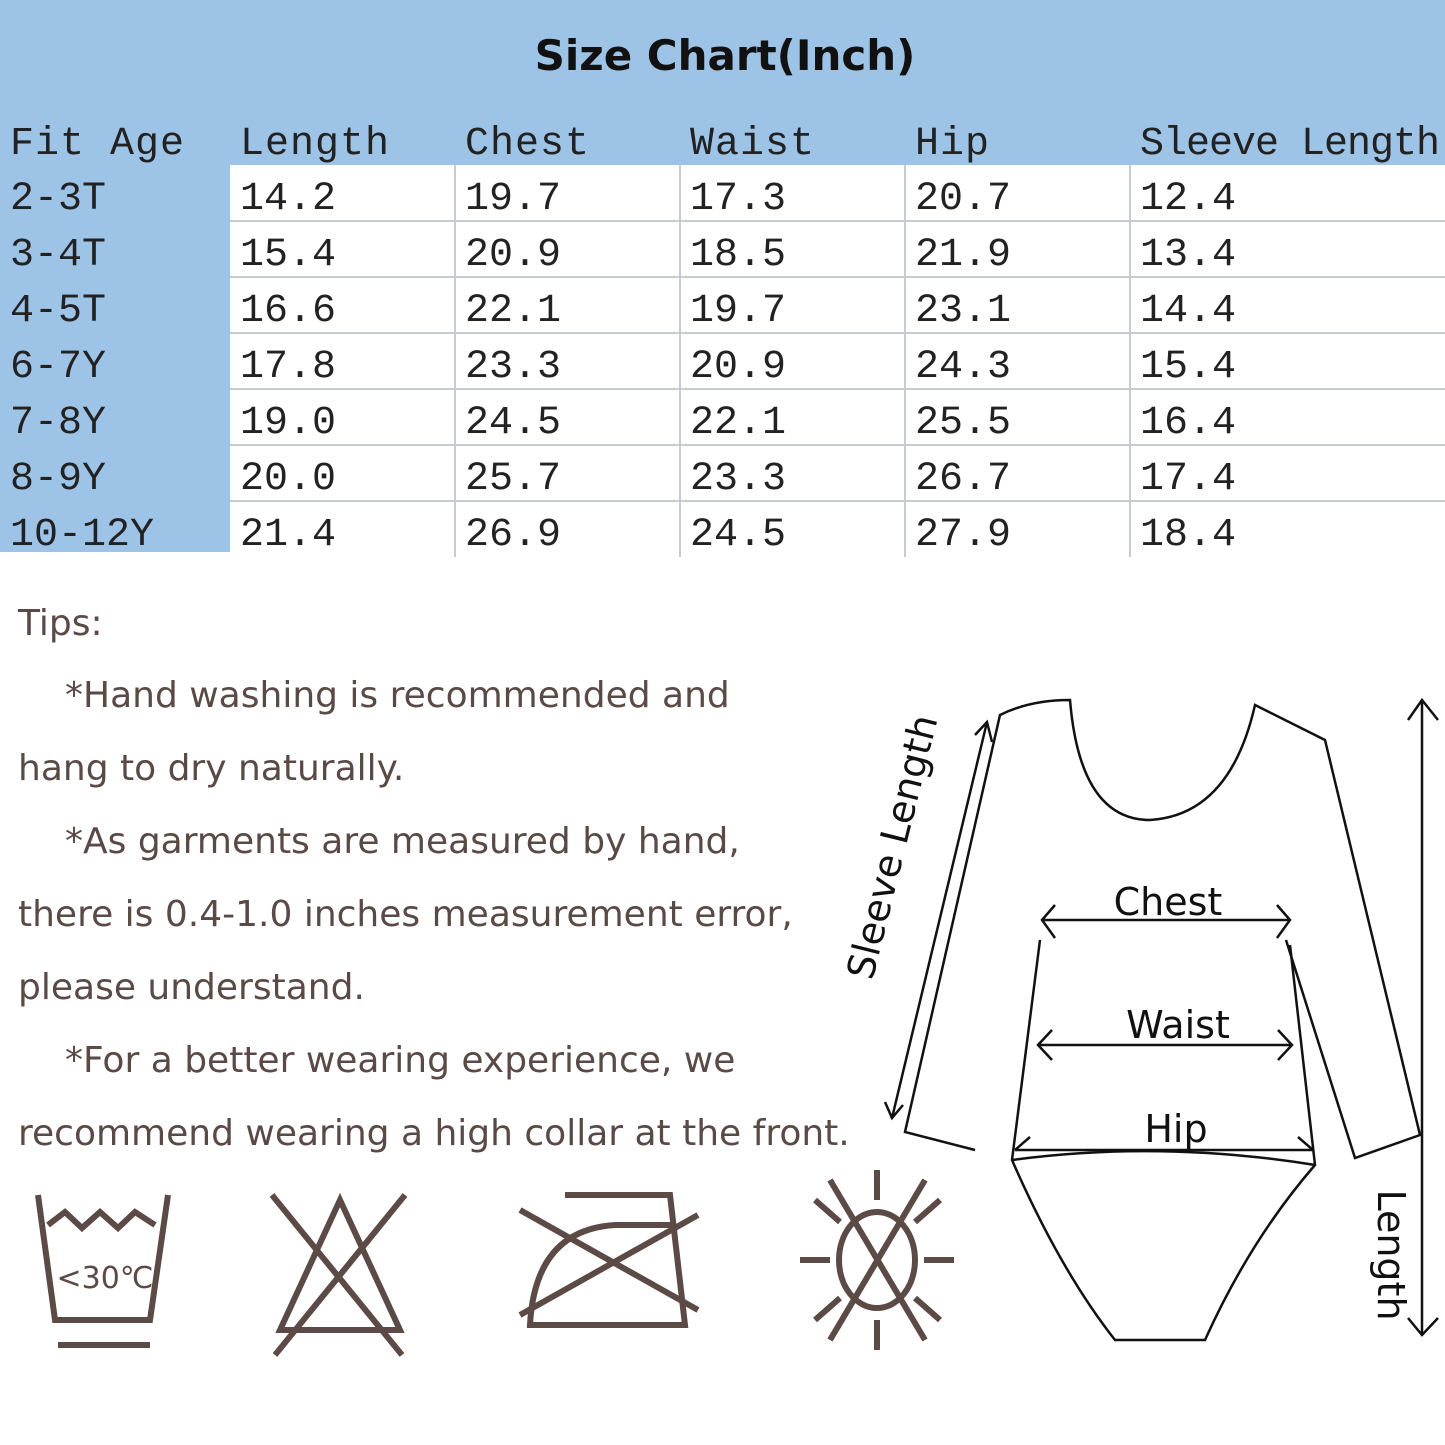 The image size is (1445, 1445). Describe the element at coordinates (288, 199) in the screenshot. I see `cell: 14.2` at that location.